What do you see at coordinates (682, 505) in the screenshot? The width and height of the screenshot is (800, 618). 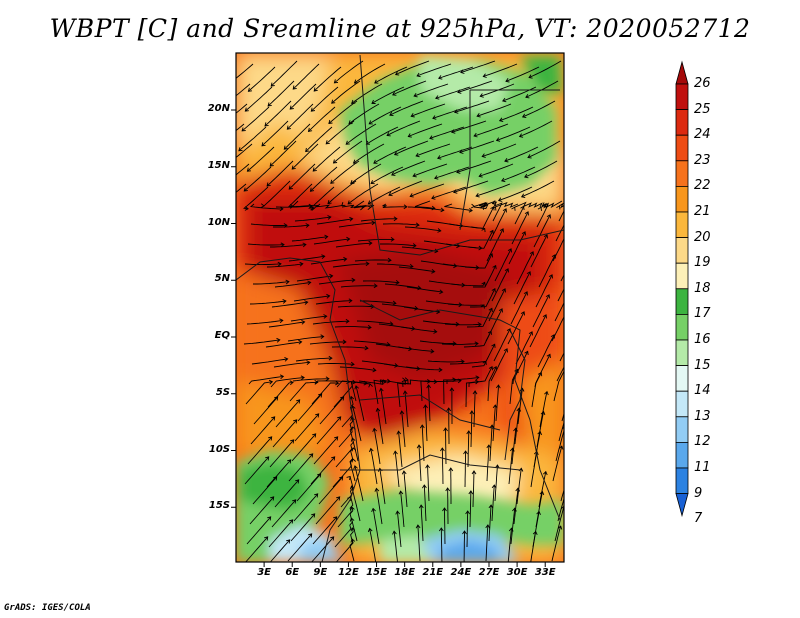 I see `colorbar-bottom-arrow` at bounding box center [682, 505].